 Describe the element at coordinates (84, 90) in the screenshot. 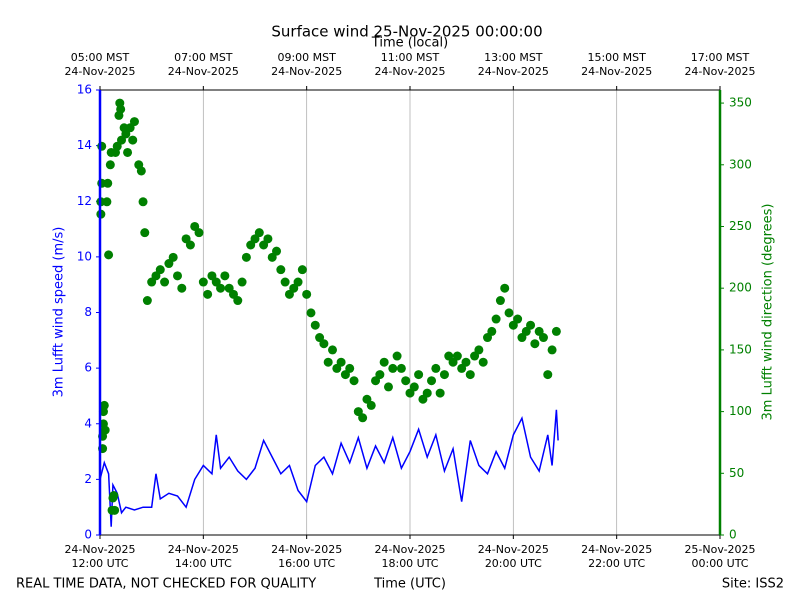

I see `y-tick-label: 16` at that location.